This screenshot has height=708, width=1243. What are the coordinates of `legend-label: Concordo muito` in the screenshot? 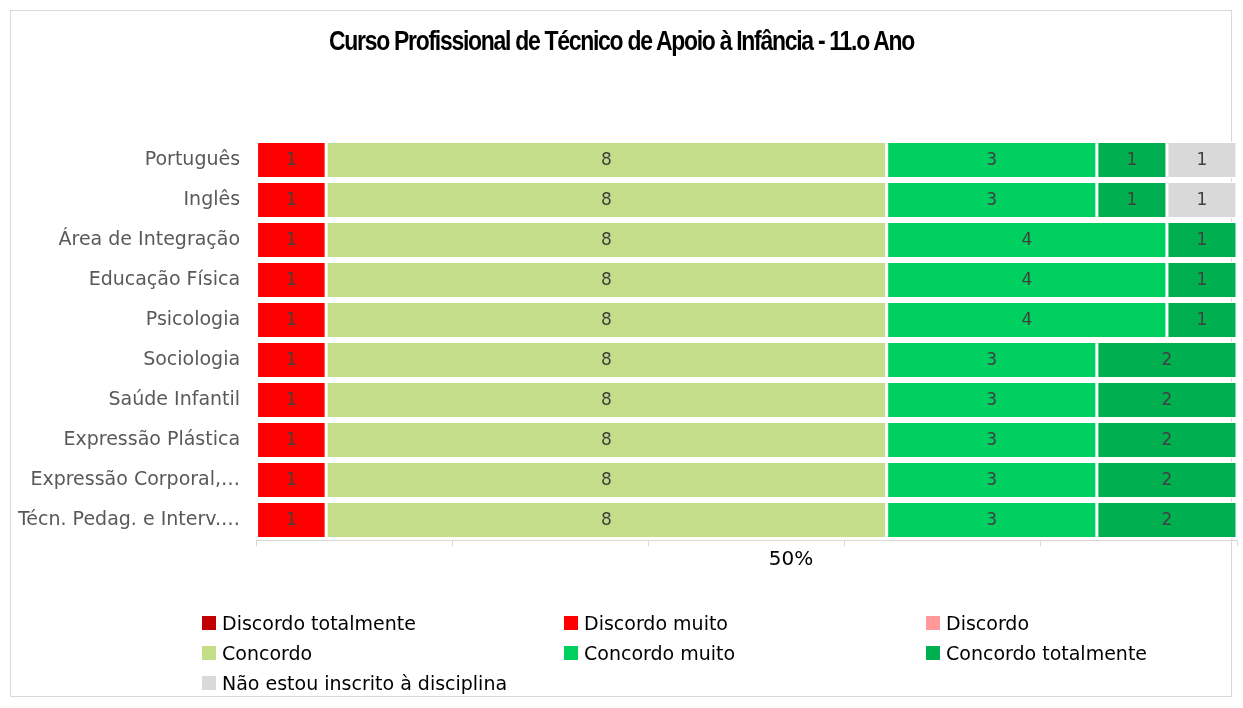 It's located at (660, 653).